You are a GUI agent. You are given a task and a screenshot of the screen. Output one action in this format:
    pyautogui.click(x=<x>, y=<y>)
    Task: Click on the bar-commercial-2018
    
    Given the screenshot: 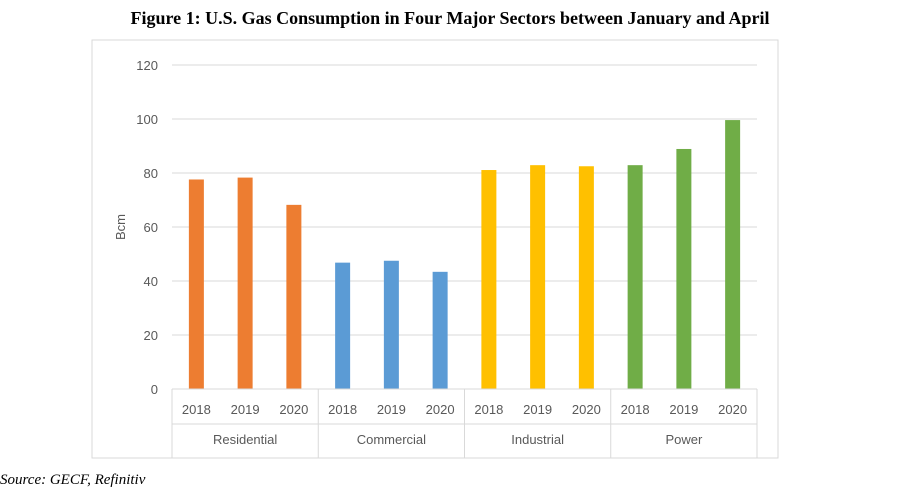 What is the action you would take?
    pyautogui.click(x=343, y=325)
    